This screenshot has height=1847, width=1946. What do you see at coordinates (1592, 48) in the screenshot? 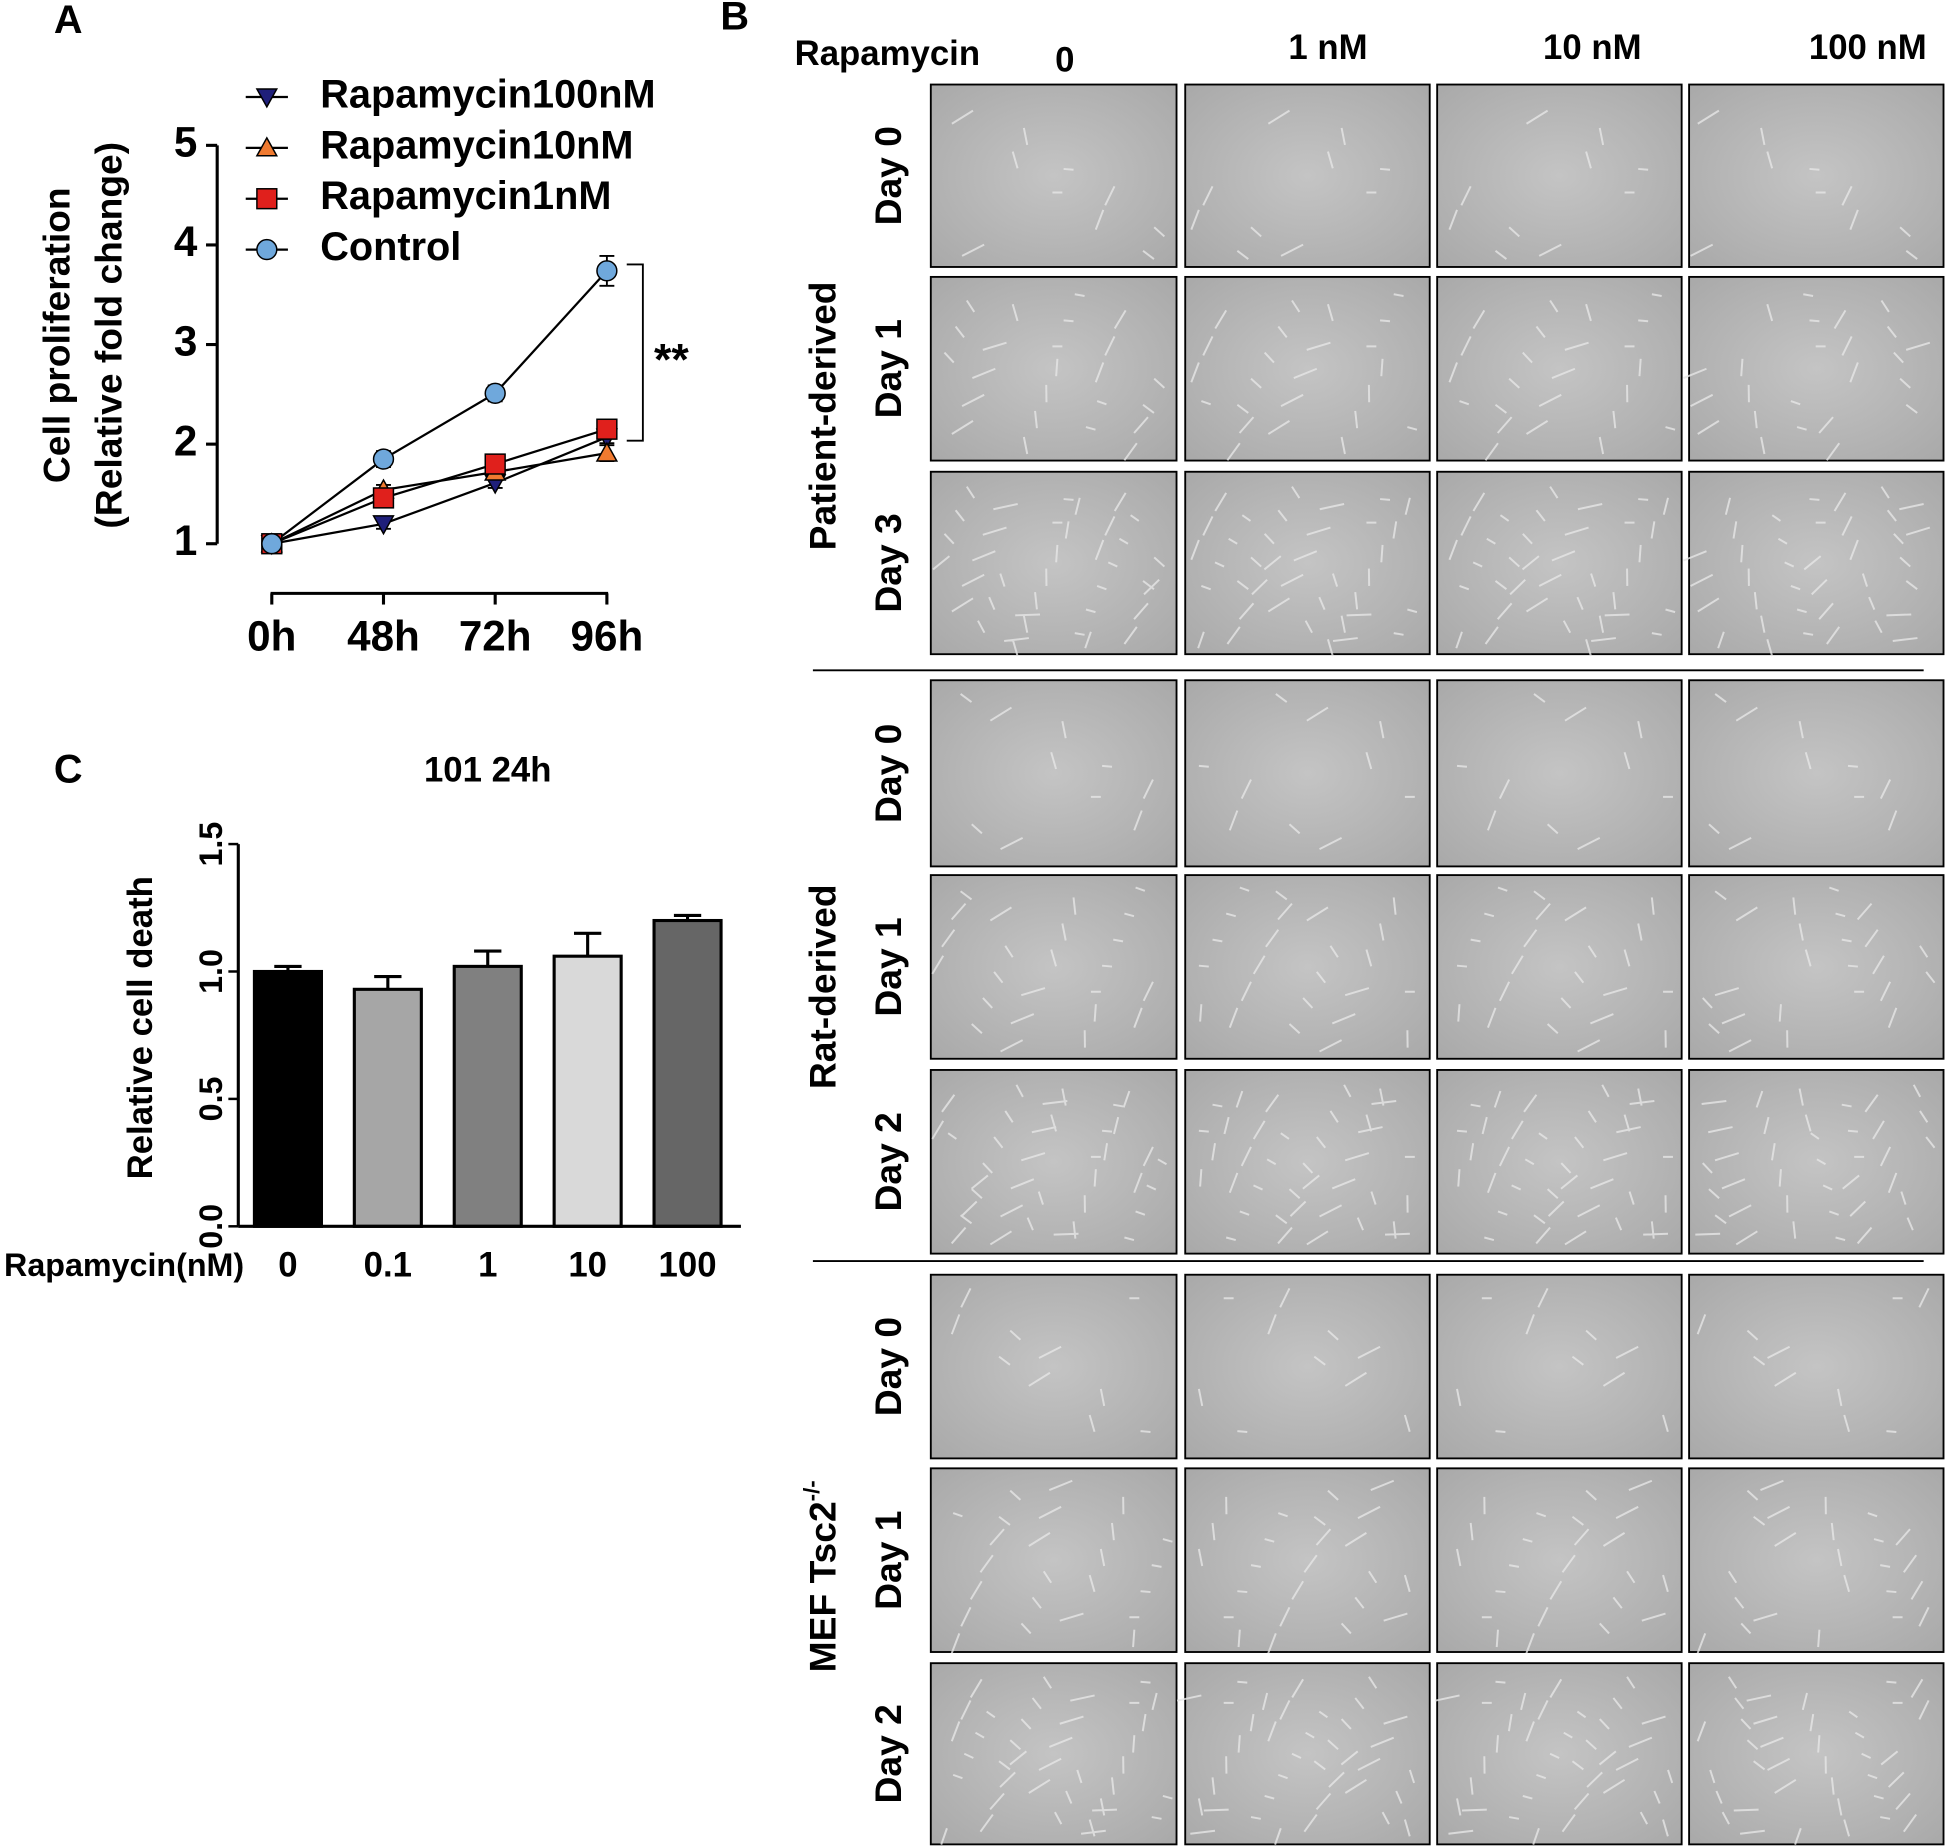
I see `column-label: 10 nM` at bounding box center [1592, 48].